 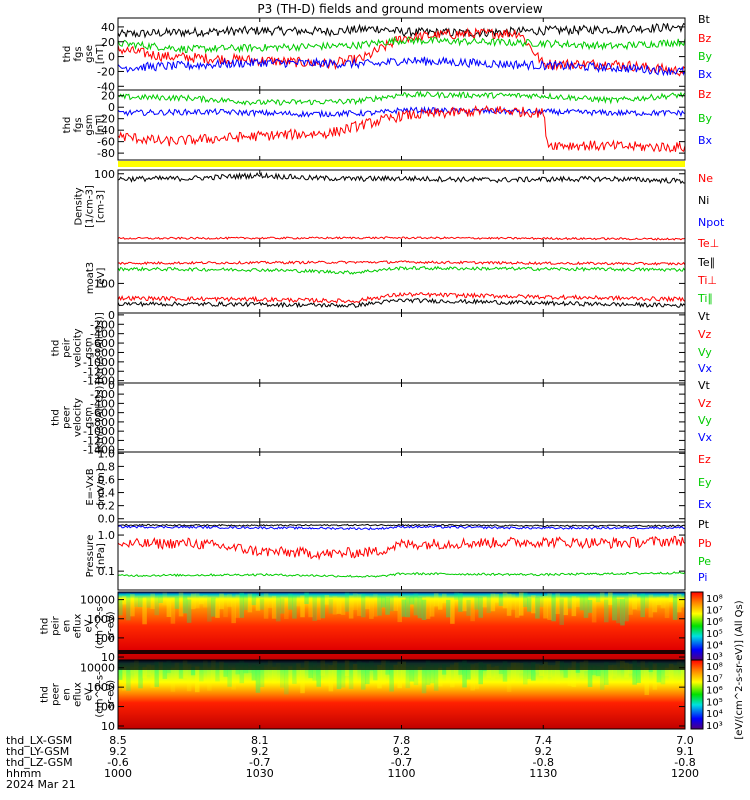 What do you see at coordinates (401, 487) in the screenshot?
I see `panel-frame` at bounding box center [401, 487].